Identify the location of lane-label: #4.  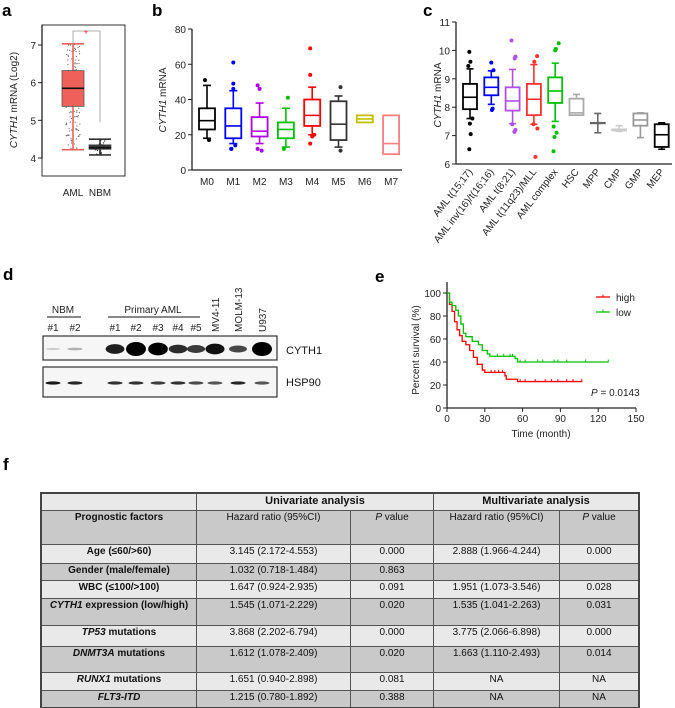
(178, 328).